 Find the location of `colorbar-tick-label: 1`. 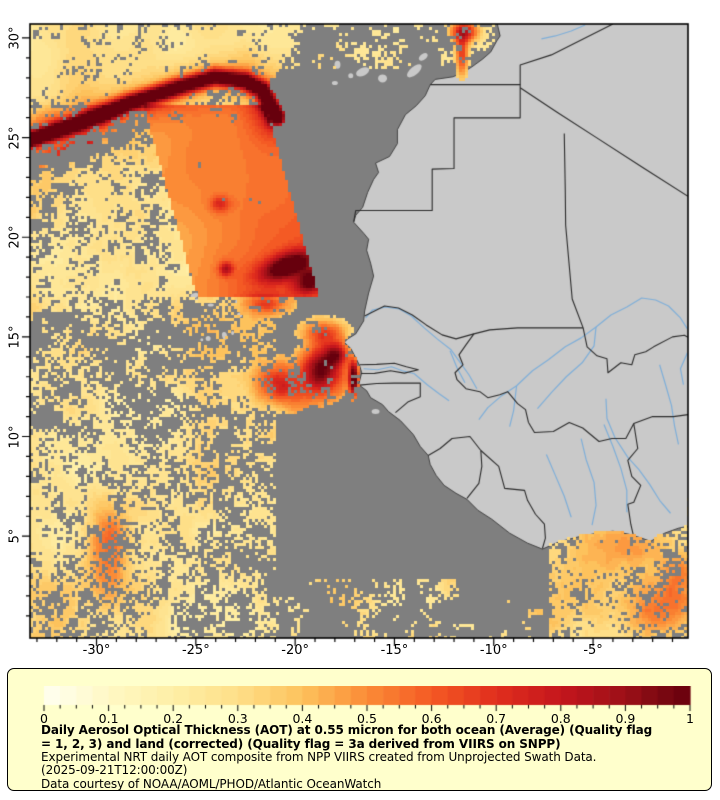

colorbar-tick-label: 1 is located at coordinates (690, 718).